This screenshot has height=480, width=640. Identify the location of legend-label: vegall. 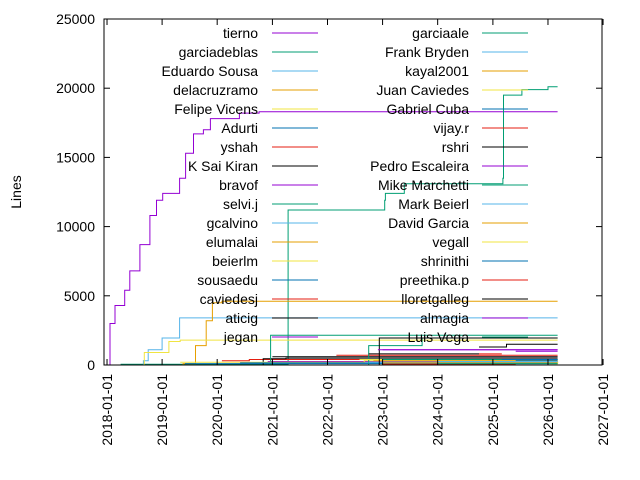
(450, 242).